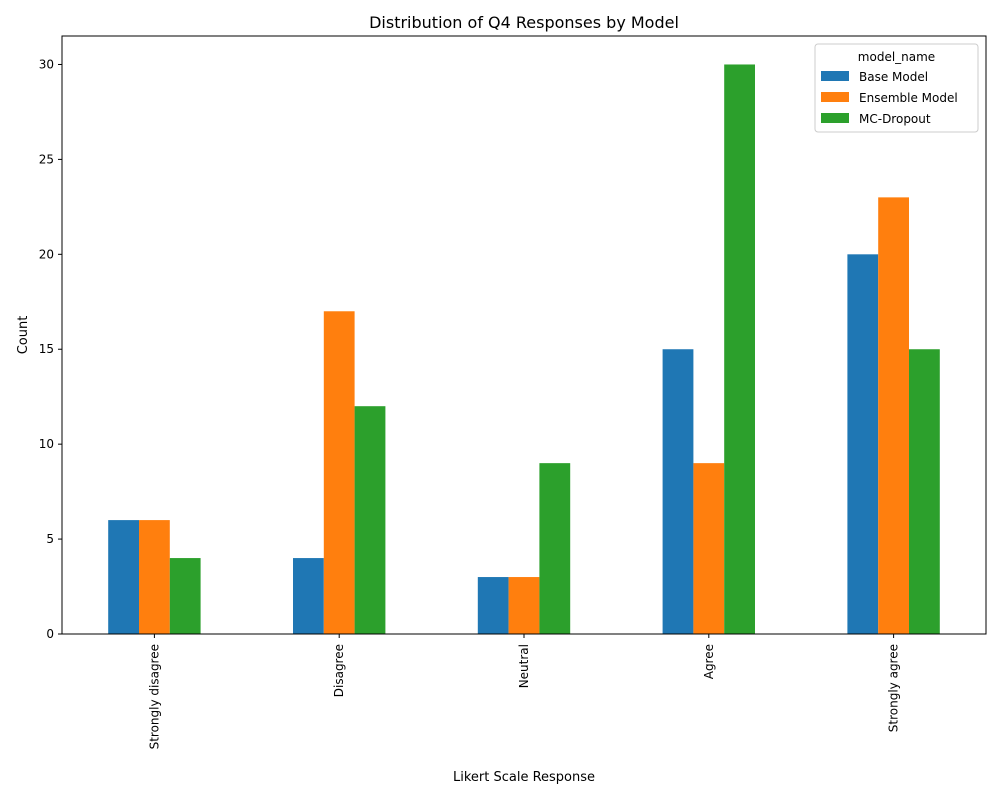  What do you see at coordinates (493, 605) in the screenshot?
I see `bar-base-model-neutral` at bounding box center [493, 605].